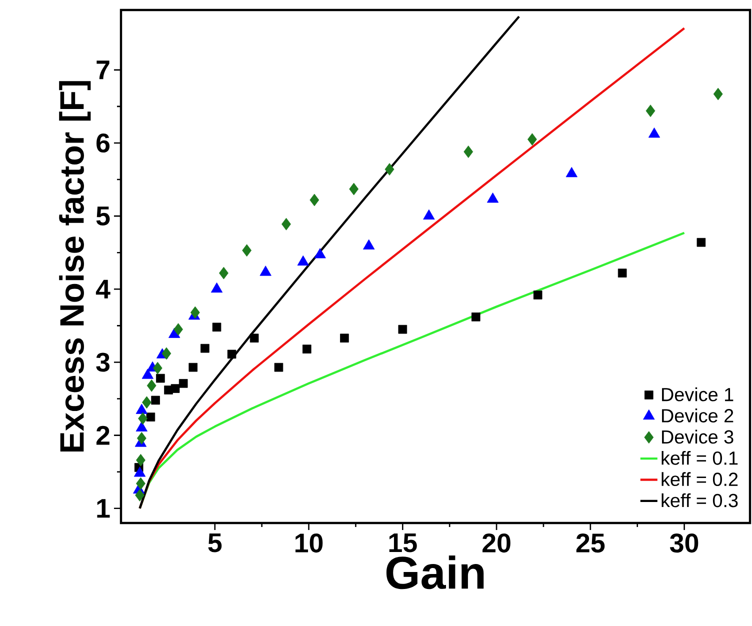 This screenshot has height=626, width=752. Describe the element at coordinates (698, 394) in the screenshot. I see `legend-label: Device 1` at that location.